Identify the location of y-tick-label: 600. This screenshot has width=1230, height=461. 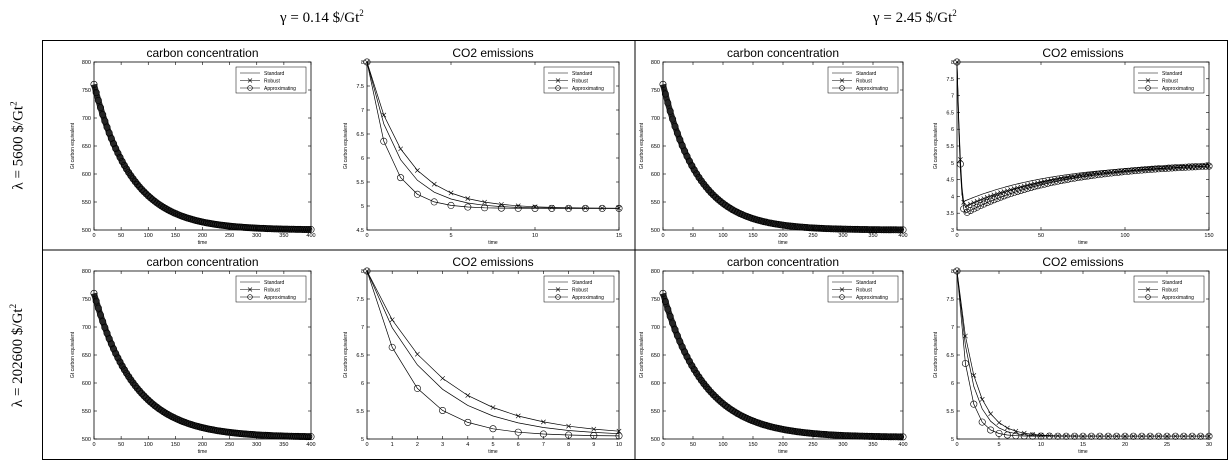
(655, 384).